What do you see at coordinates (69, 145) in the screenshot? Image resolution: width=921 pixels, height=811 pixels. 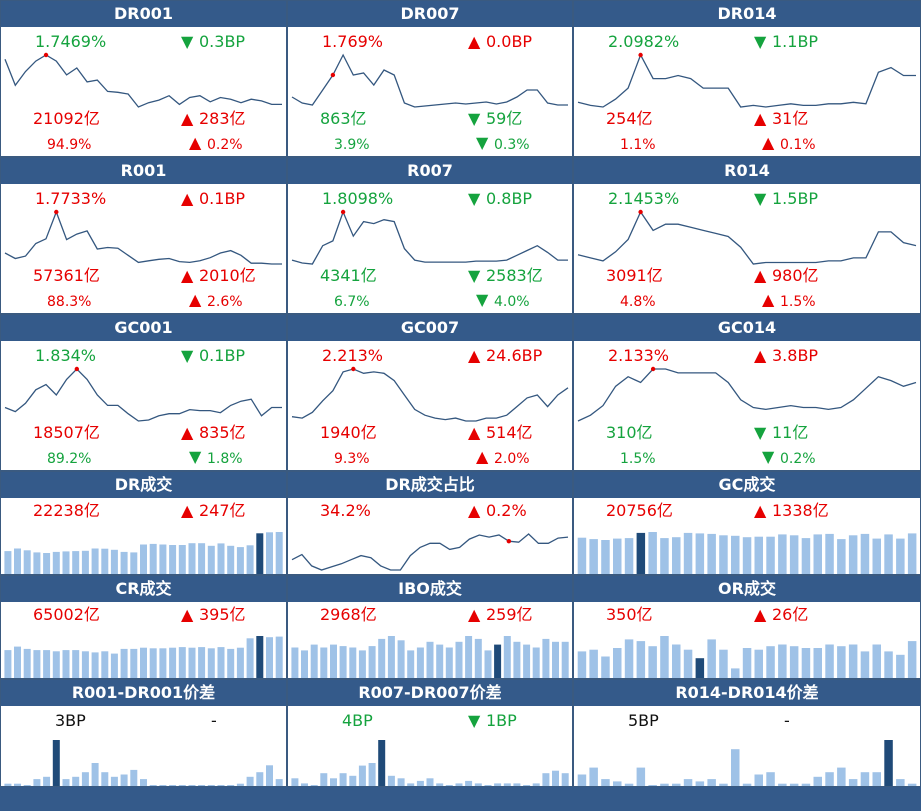 I see `share-value: 94.9%` at bounding box center [69, 145].